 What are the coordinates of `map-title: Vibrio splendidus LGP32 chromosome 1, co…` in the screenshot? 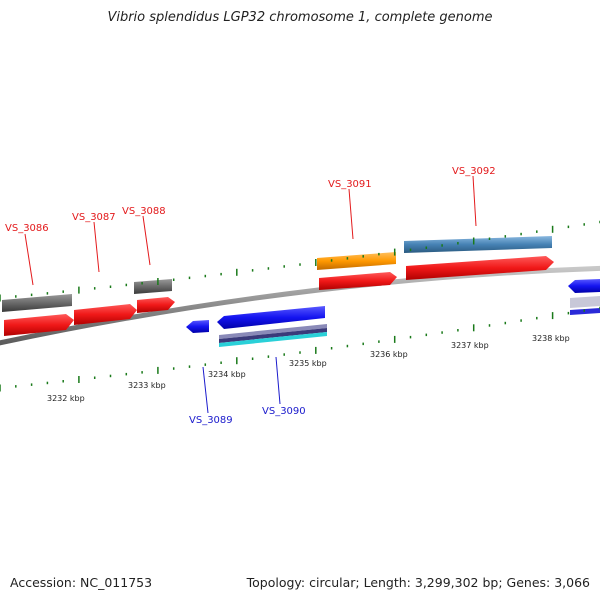 It's located at (300, 17).